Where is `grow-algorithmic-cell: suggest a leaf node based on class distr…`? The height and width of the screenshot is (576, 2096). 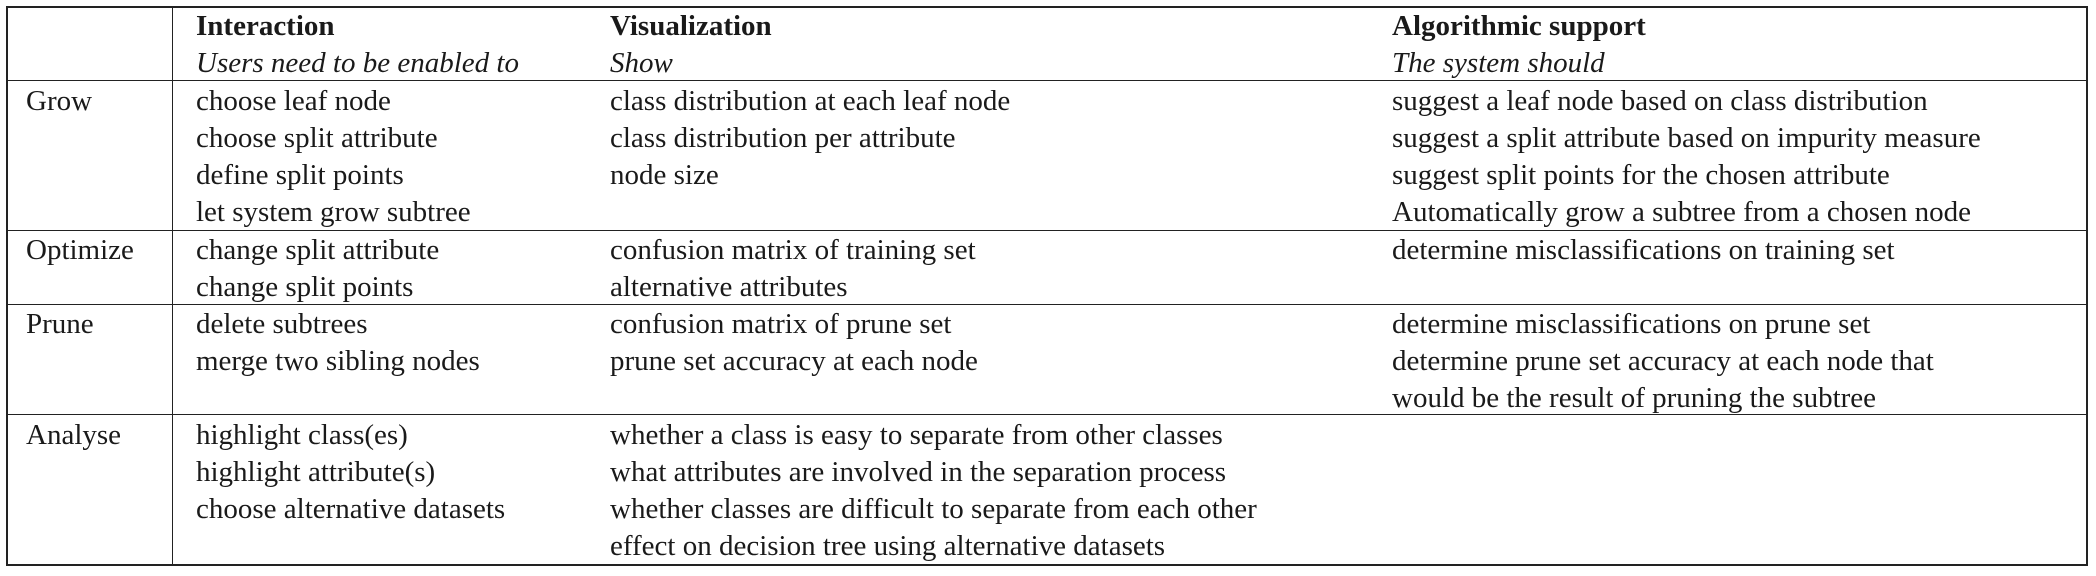 grow-algorithmic-cell: suggest a leaf node based on class distr… is located at coordinates (1686, 157).